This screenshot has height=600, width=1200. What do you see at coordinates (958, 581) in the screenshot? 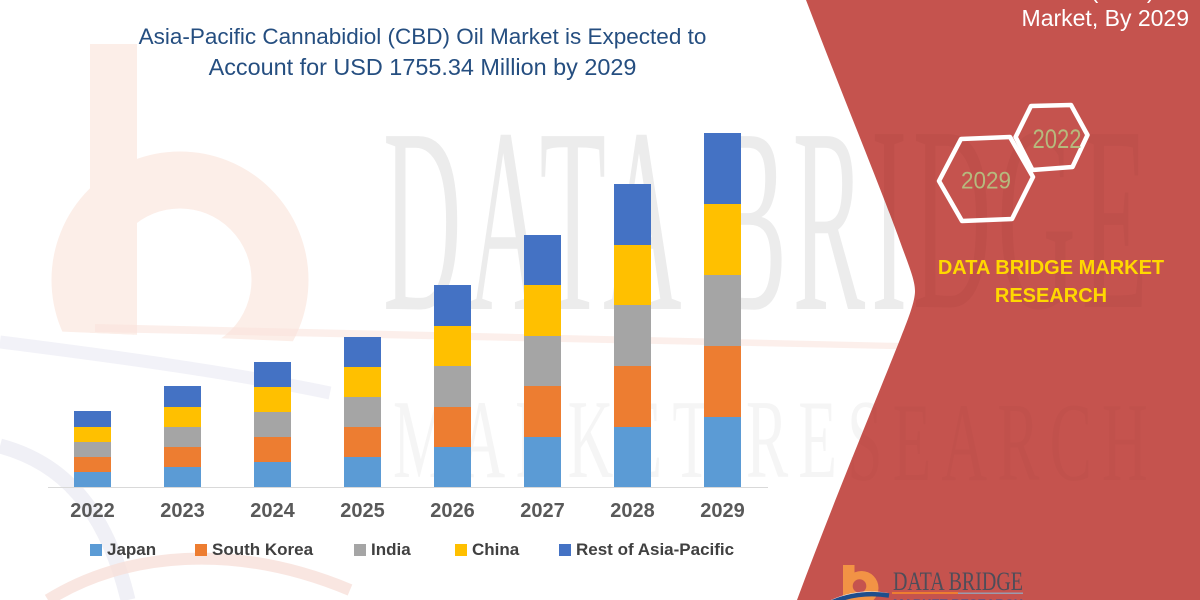
I see `svg-text: DATA BRIDGE` at bounding box center [958, 581].